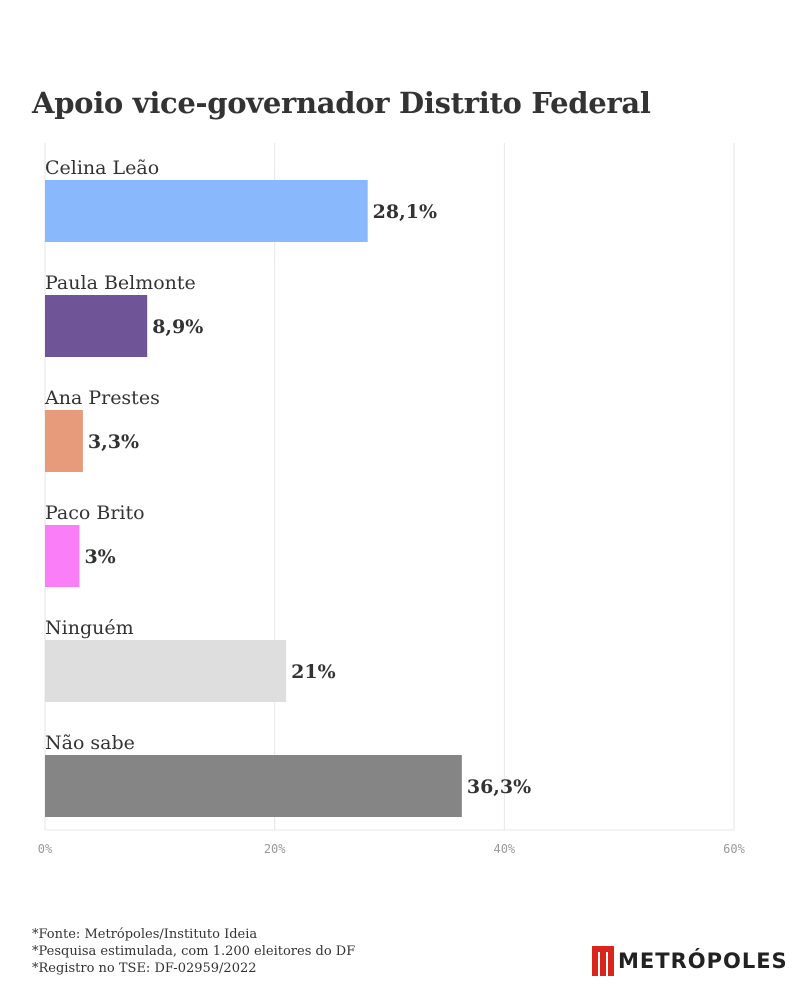 This screenshot has height=1000, width=800. What do you see at coordinates (703, 961) in the screenshot?
I see `brand-name: METRÓPOLES` at bounding box center [703, 961].